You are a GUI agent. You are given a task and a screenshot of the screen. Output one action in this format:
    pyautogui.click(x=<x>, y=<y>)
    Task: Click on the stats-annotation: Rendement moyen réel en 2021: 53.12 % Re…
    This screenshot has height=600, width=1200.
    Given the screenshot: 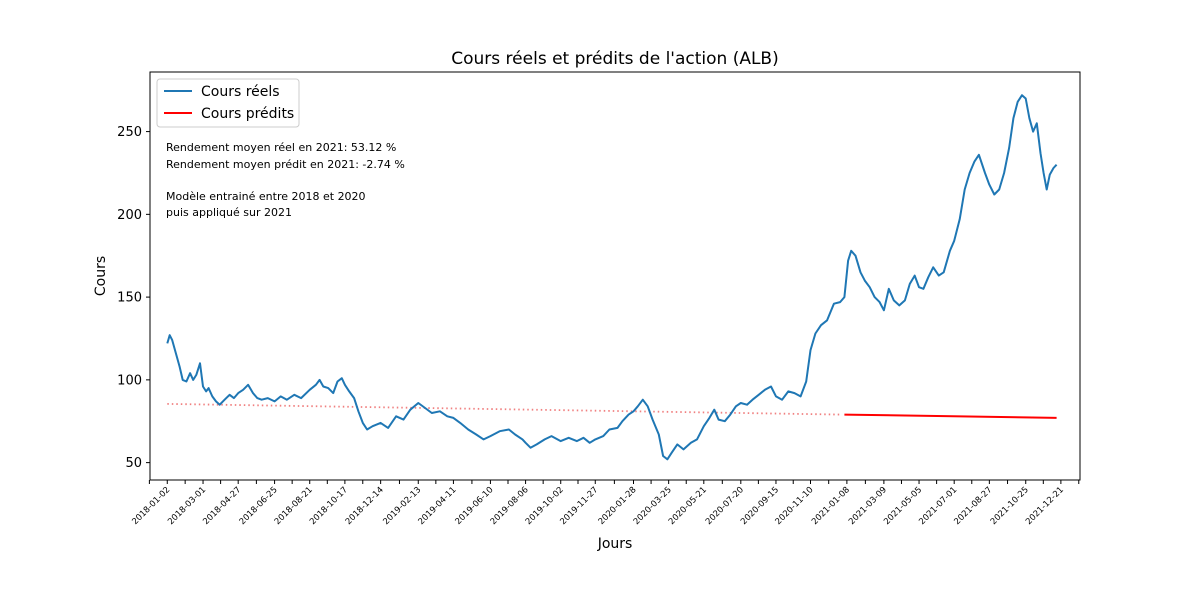 What is the action you would take?
    pyautogui.click(x=285, y=180)
    